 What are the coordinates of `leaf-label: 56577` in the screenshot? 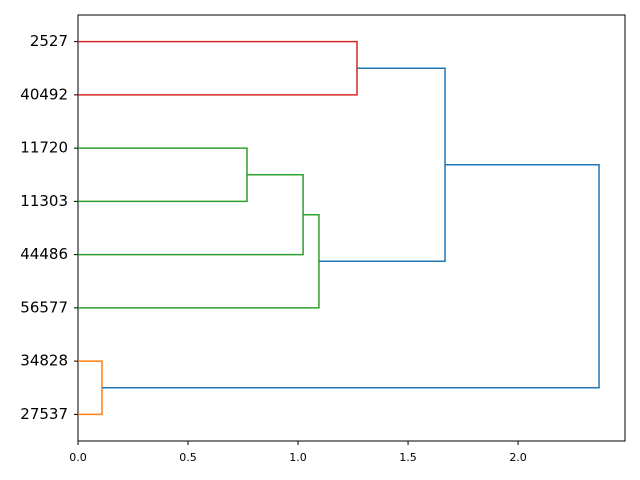 It's located at (44, 307).